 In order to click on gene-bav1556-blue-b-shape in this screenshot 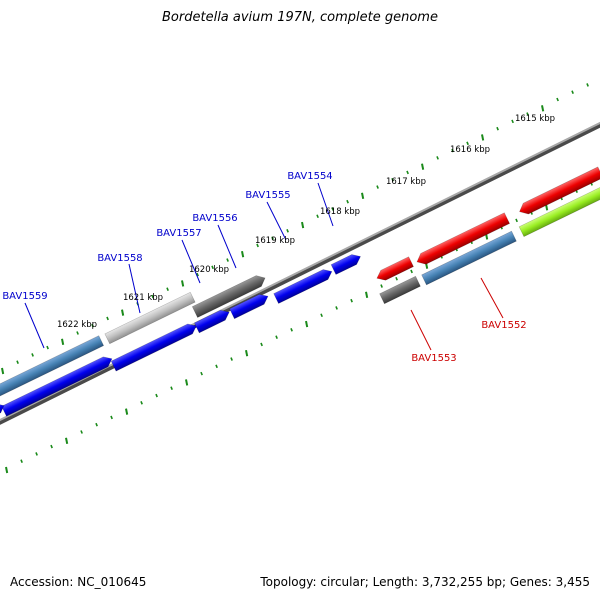, I will do `click(249, 307)`.